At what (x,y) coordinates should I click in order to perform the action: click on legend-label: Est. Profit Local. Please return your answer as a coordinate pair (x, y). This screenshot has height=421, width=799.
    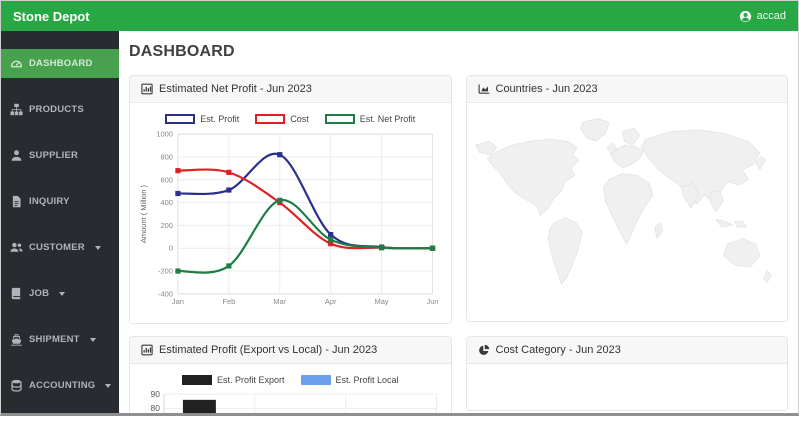
    Looking at the image, I should click on (367, 380).